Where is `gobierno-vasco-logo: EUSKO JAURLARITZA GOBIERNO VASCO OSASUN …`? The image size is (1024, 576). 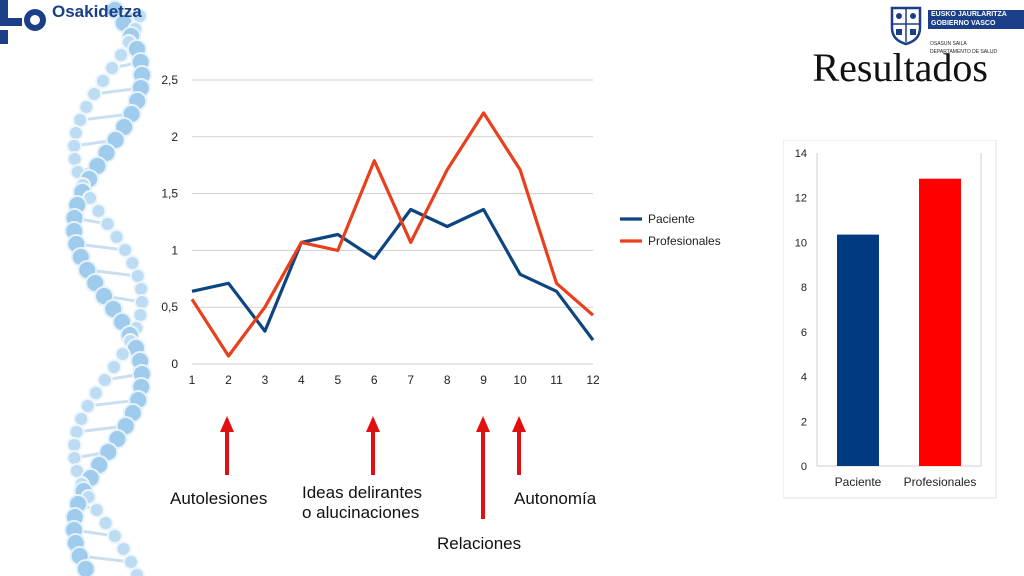
gobierno-vasco-logo: EUSKO JAURLARITZA GOBIERNO VASCO OSASUN … is located at coordinates (955, 30).